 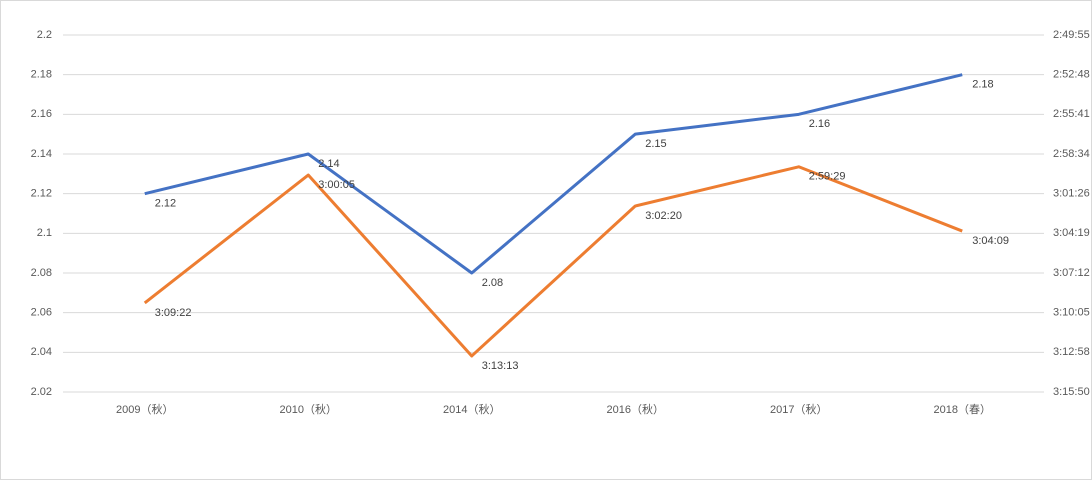 What do you see at coordinates (663, 216) in the screenshot?
I see `data-label: 3:02:20` at bounding box center [663, 216].